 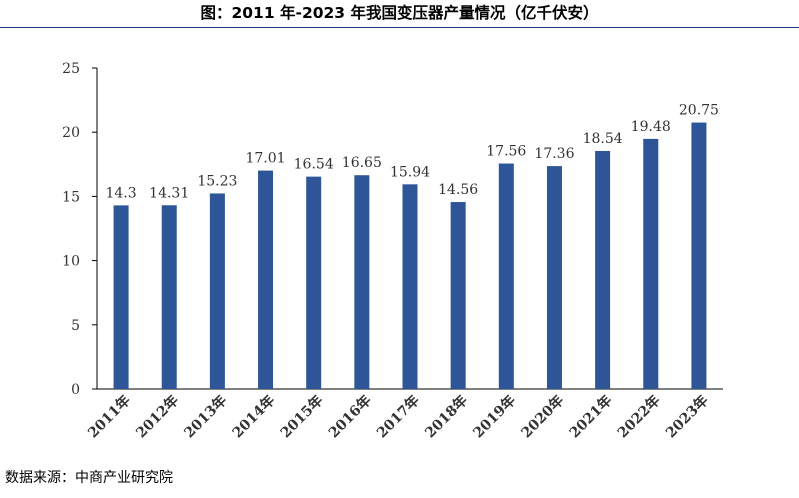 I want to click on data-label: 17.01, so click(x=265, y=159).